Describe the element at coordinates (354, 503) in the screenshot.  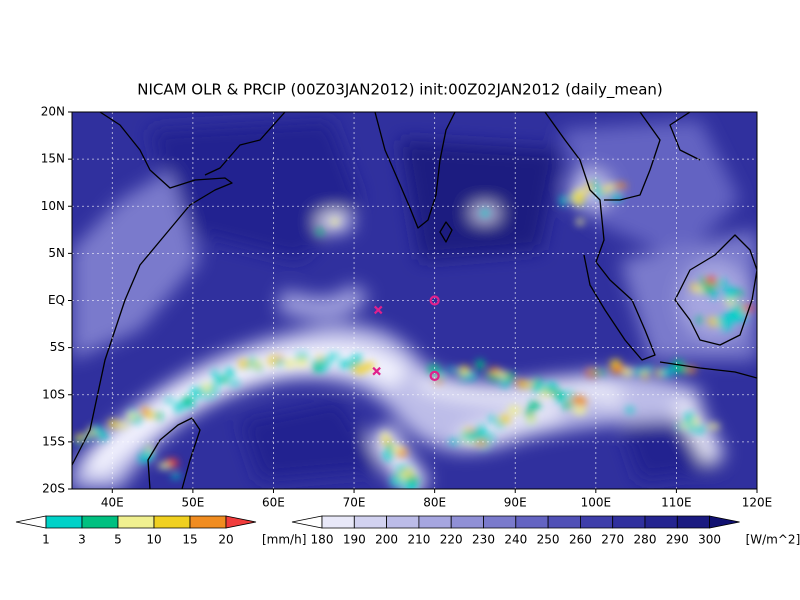
I see `lon-tick-label: 70E` at that location.